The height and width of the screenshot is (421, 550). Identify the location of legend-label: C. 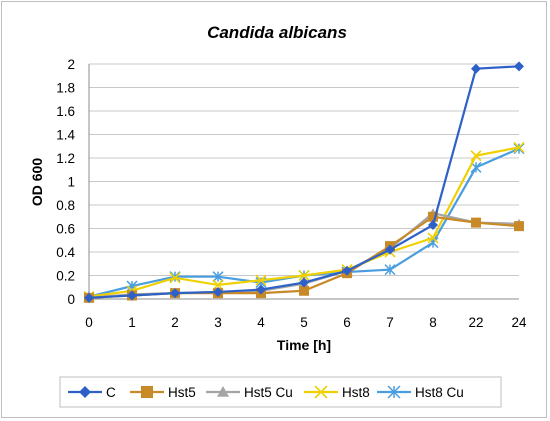
(111, 392).